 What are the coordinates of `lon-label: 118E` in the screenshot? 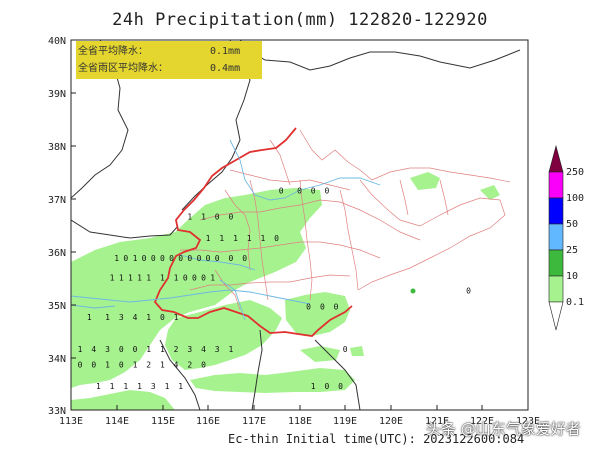 It's located at (300, 421).